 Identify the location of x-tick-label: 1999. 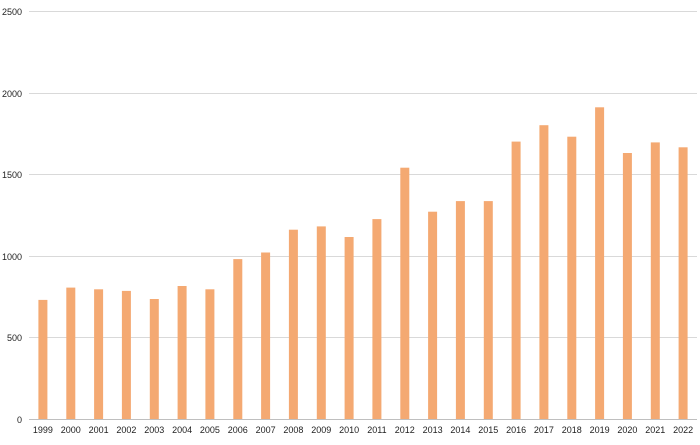
(43, 430).